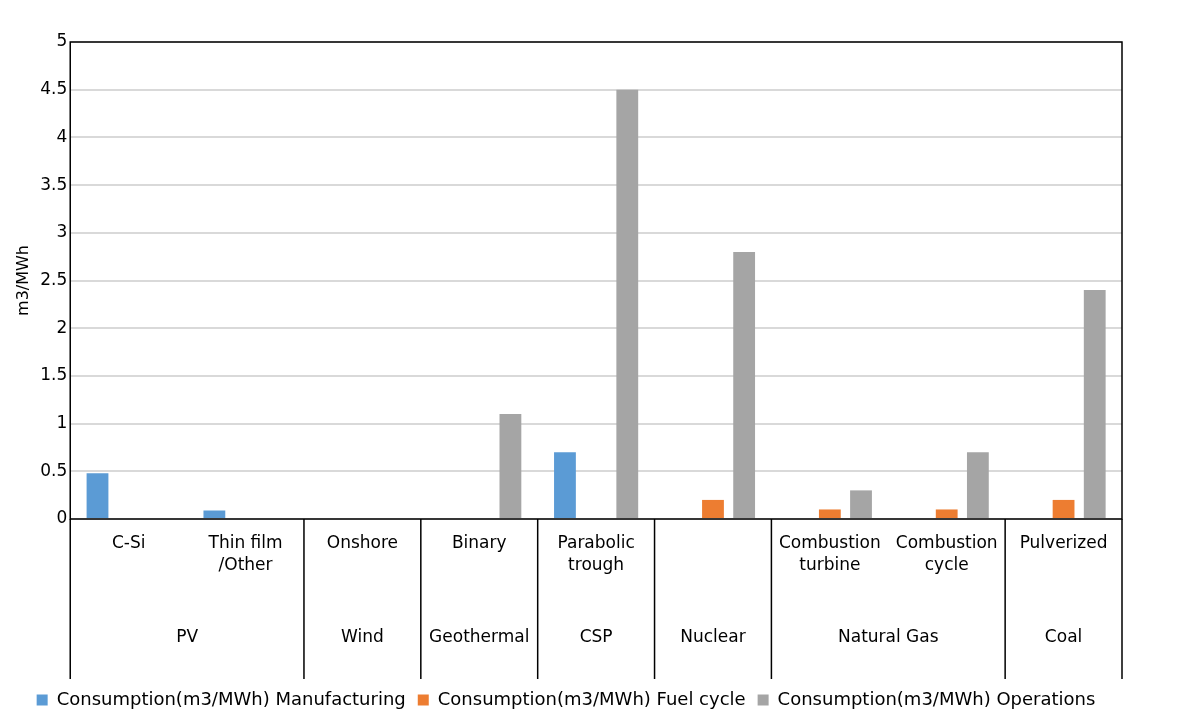 This screenshot has height=719, width=1182. What do you see at coordinates (713, 635) in the screenshot?
I see `text: Nuclear` at bounding box center [713, 635].